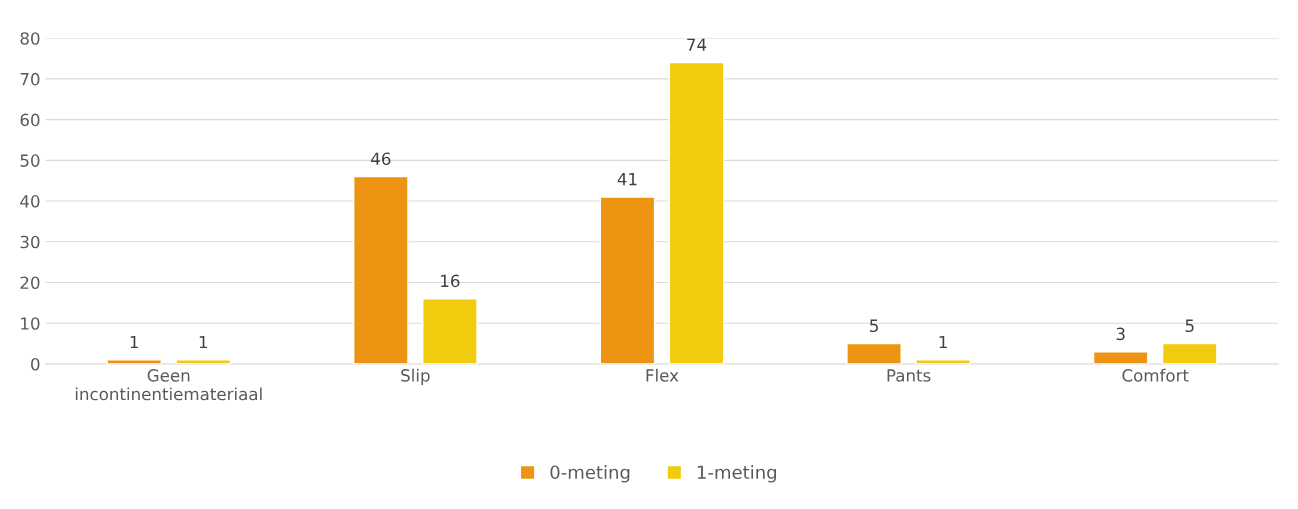  What do you see at coordinates (30, 283) in the screenshot?
I see `y-tick-label: 20` at bounding box center [30, 283].